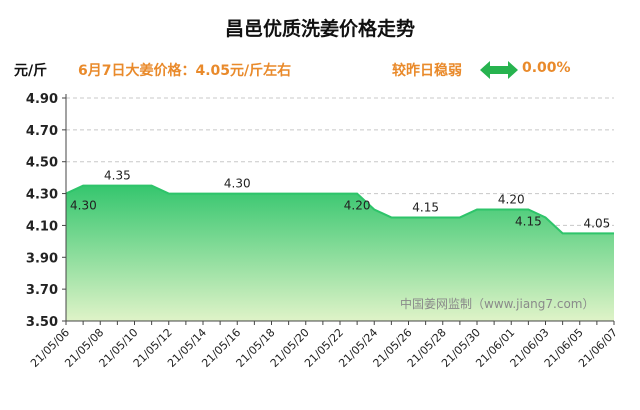 Image resolution: width=640 pixels, height=410 pixels. I want to click on price-info: 6月7日大姜价格：4.05元/斤左右, so click(185, 71).